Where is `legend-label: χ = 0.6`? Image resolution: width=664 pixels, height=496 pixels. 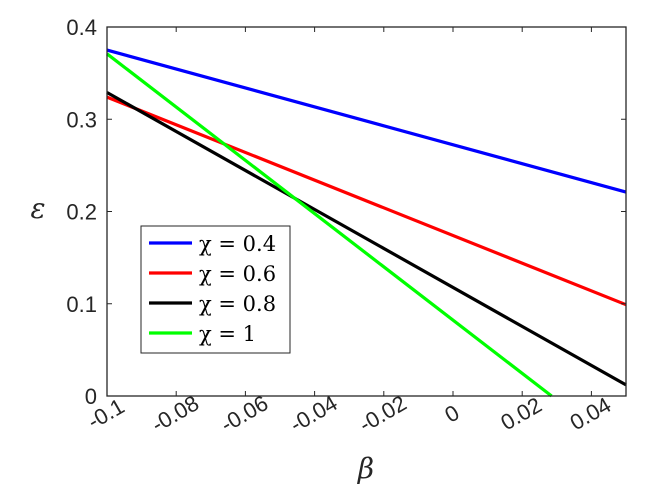
legend-label: χ = 0.6 is located at coordinates (237, 274).